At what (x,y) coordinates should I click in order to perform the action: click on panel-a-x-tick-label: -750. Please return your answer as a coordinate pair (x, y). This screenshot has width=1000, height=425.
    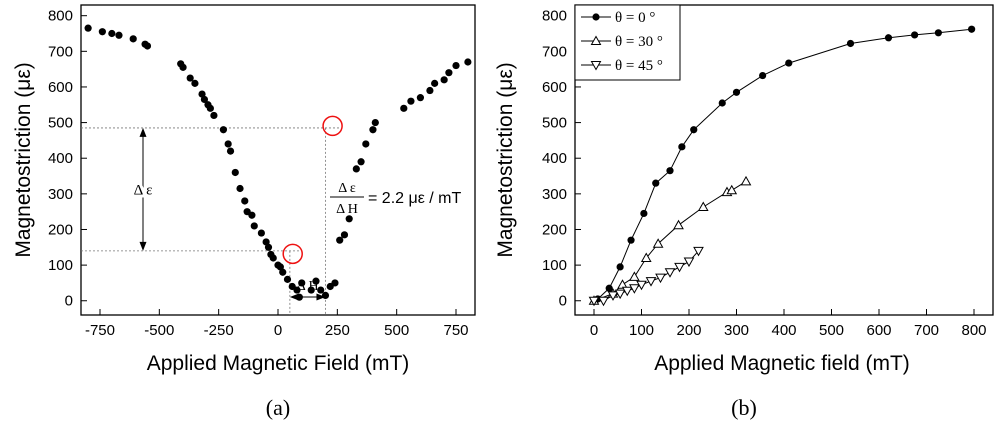
    Looking at the image, I should click on (100, 330).